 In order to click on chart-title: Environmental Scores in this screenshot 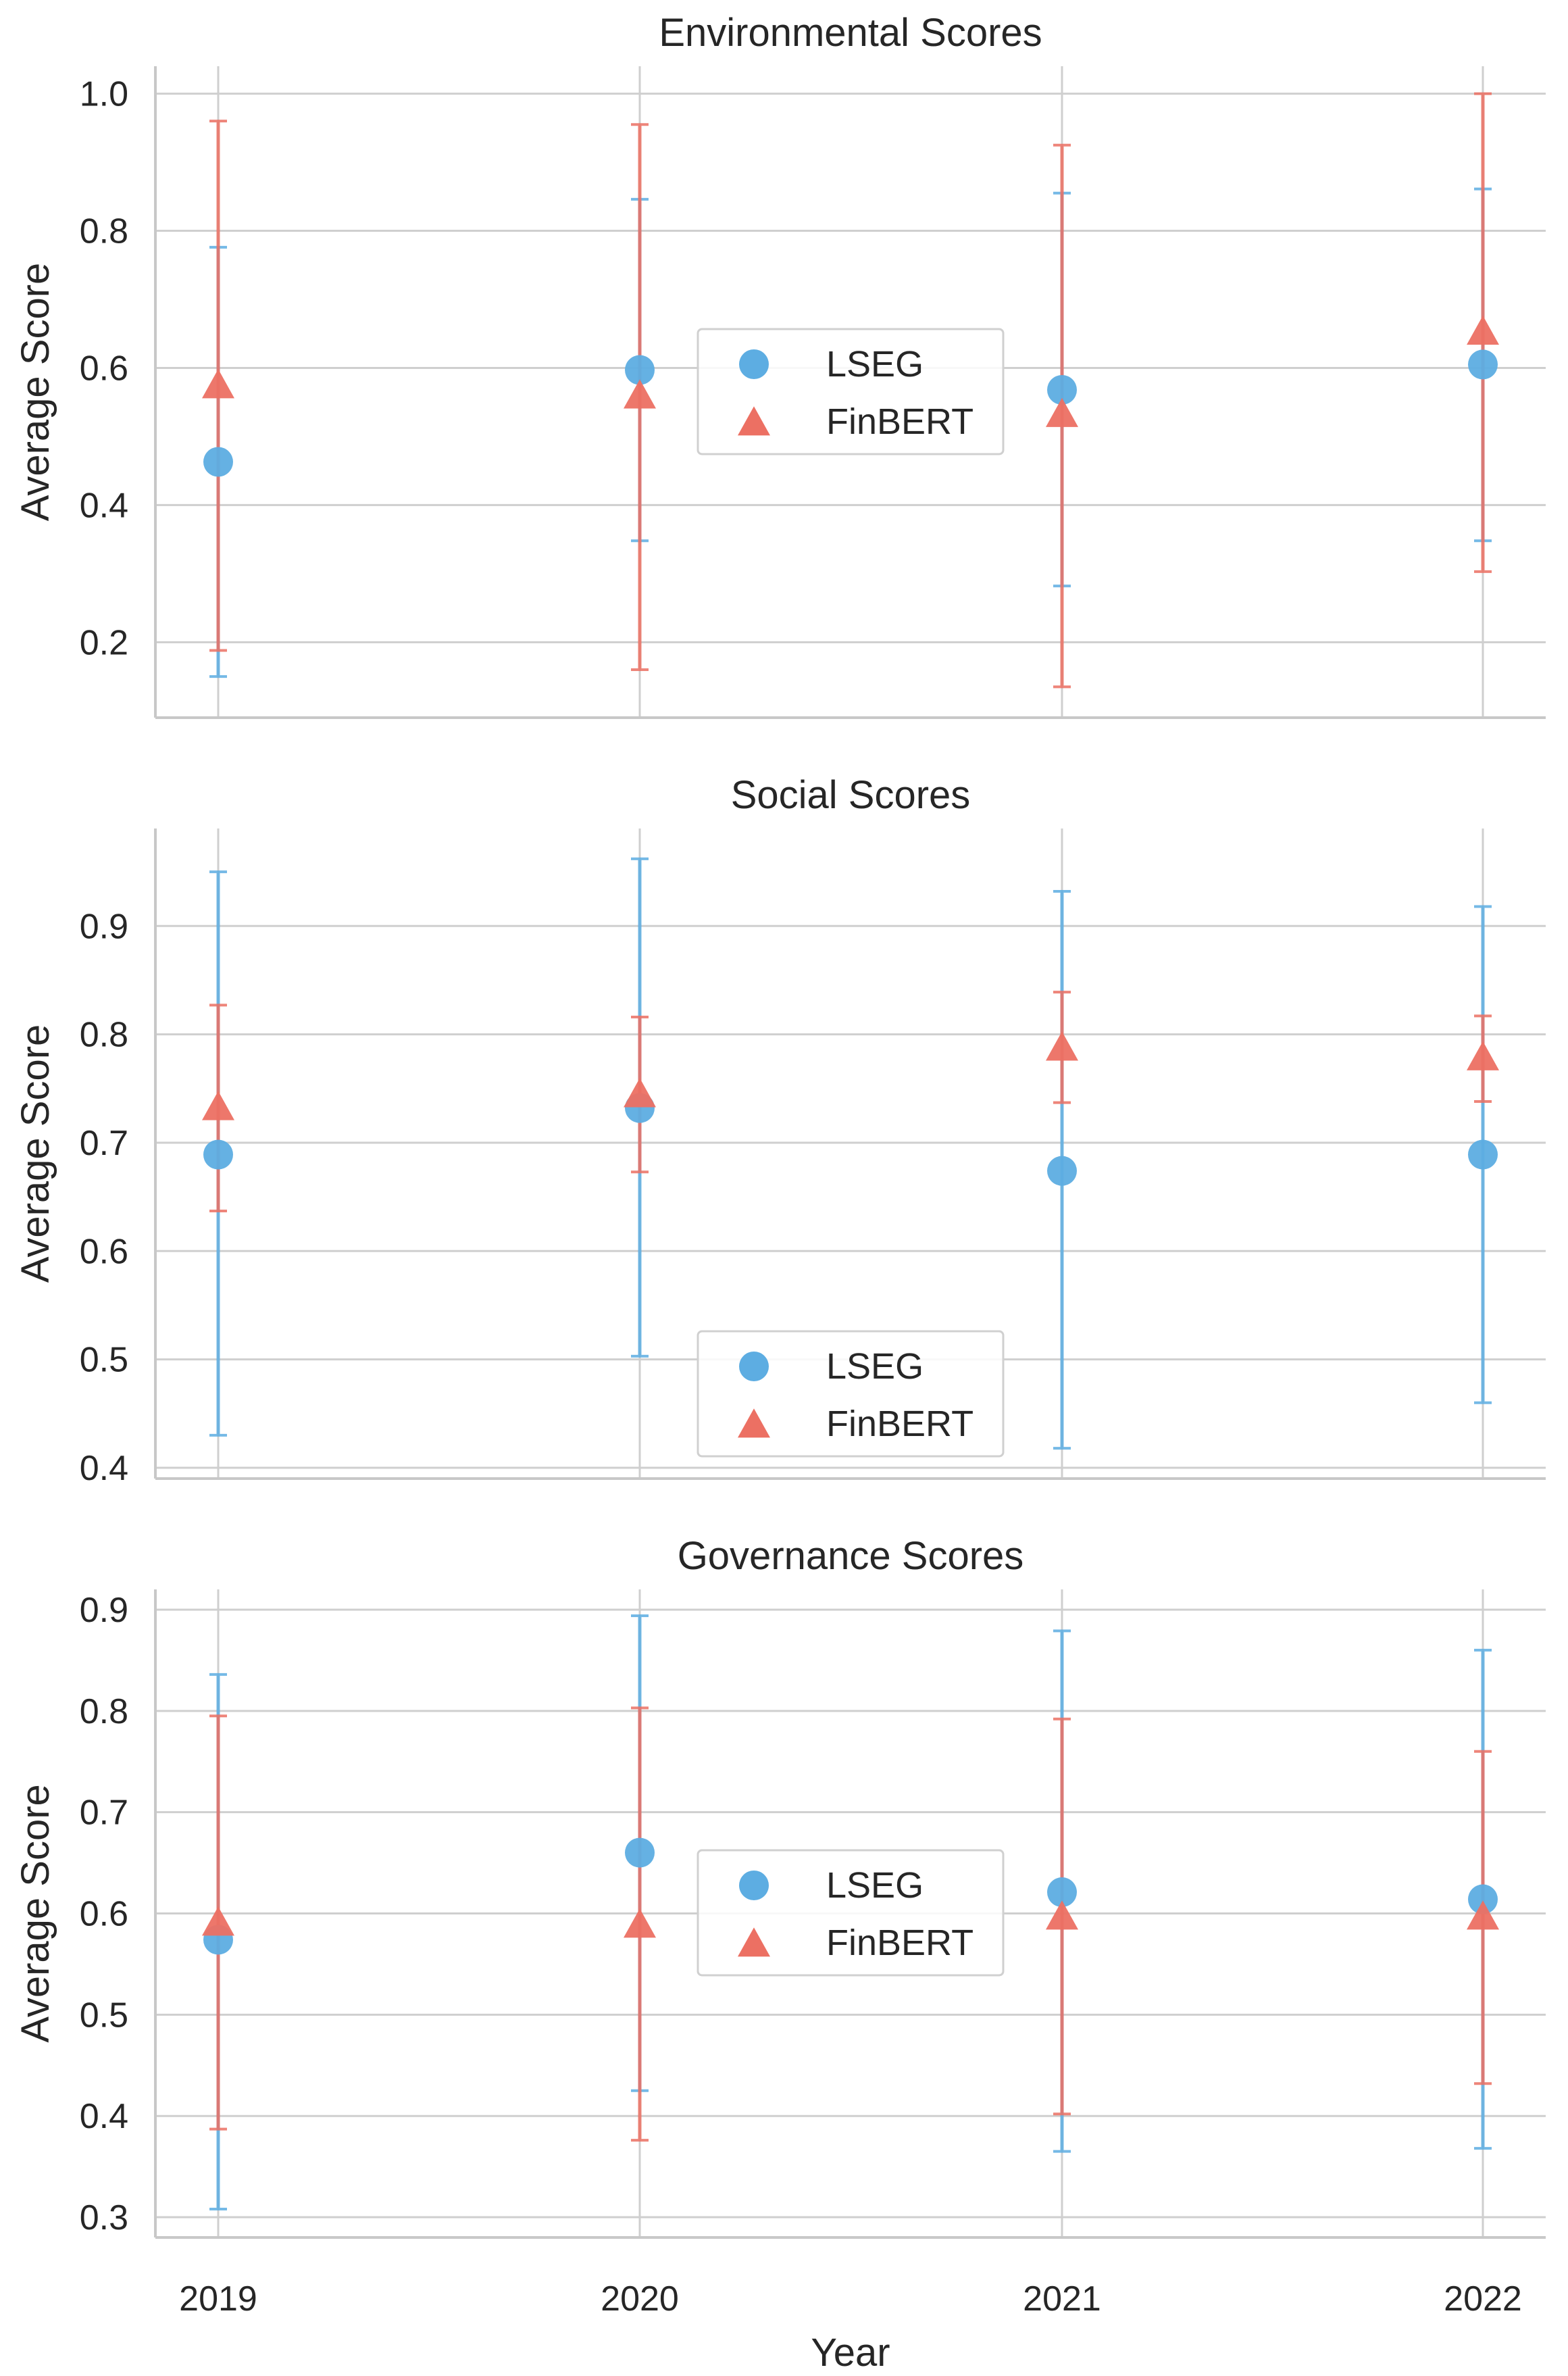, I will do `click(851, 33)`.